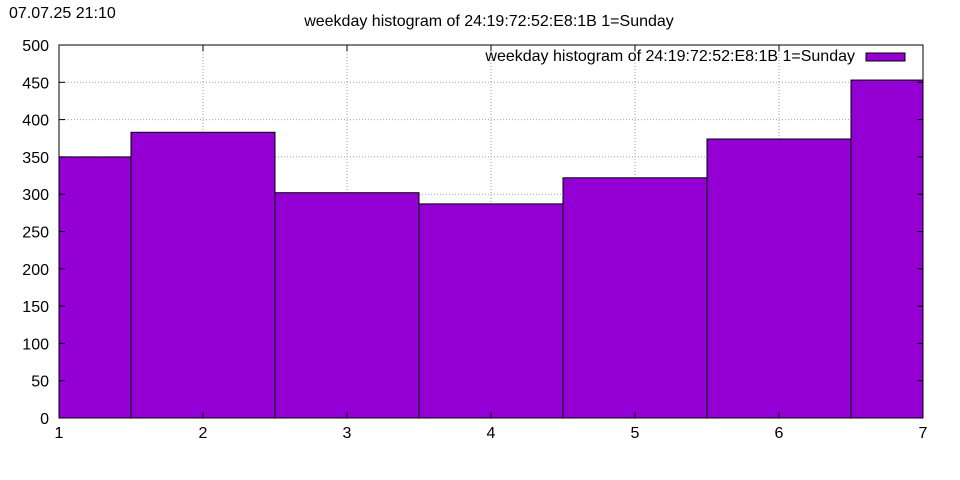 This screenshot has height=480, width=960. Describe the element at coordinates (35, 121) in the screenshot. I see `y-tick-label: 400` at that location.